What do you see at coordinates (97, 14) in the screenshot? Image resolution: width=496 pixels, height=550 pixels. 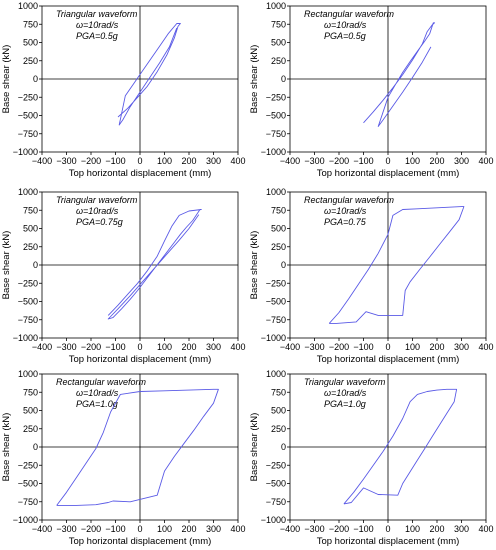 I see `annotation-line: Triangular waveform` at bounding box center [97, 14].